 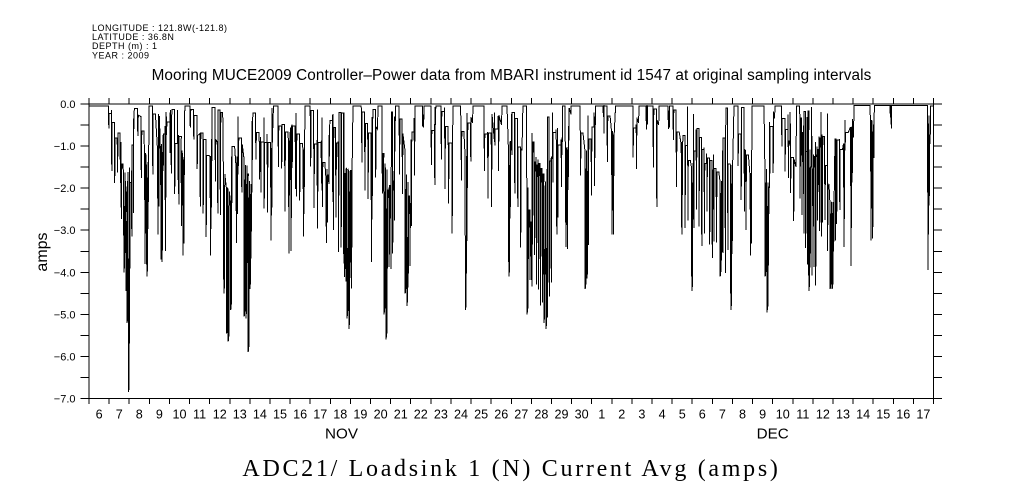 What do you see at coordinates (121, 55) in the screenshot?
I see `svg-text: YEAR : 2009` at bounding box center [121, 55].